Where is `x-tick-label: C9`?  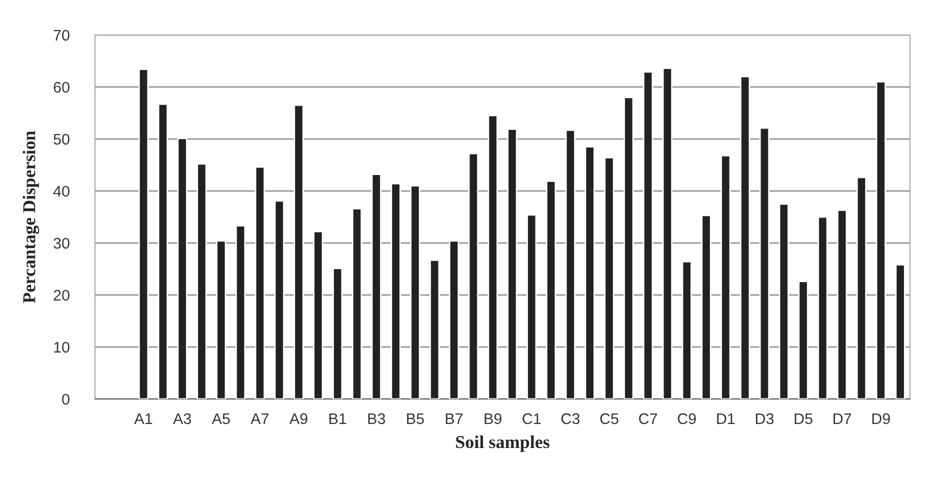 x-tick-label: C9 is located at coordinates (687, 418).